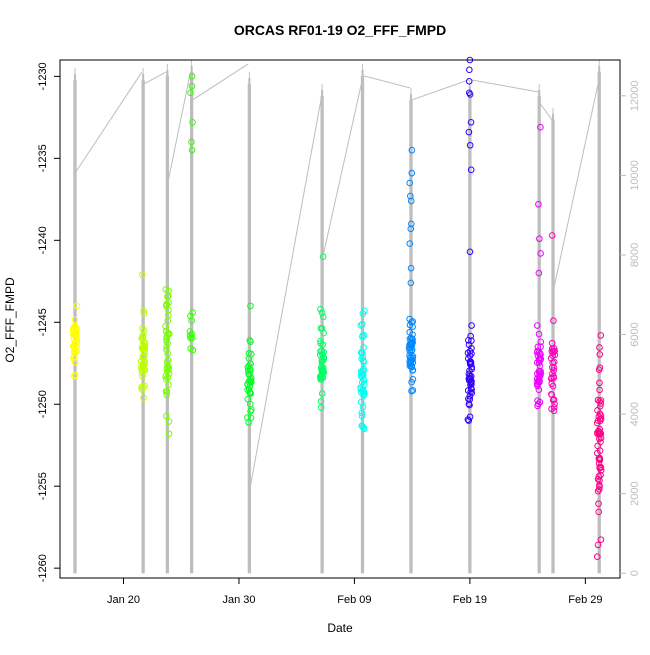  What do you see at coordinates (43, 322) in the screenshot?
I see `y-tick-label: -1245` at bounding box center [43, 322].